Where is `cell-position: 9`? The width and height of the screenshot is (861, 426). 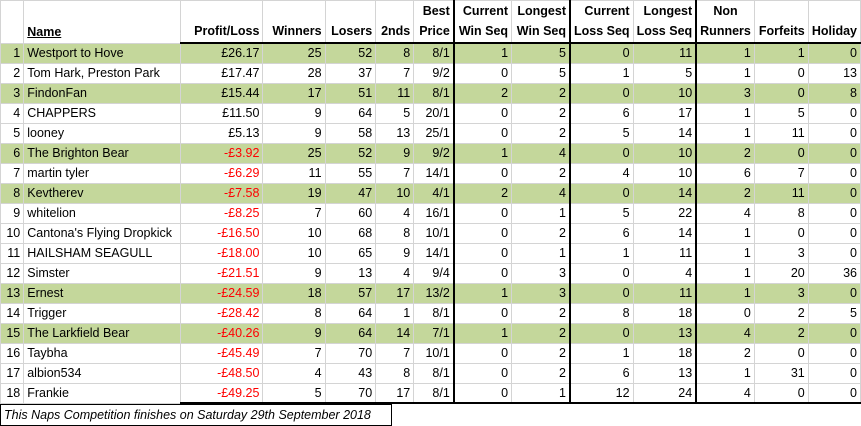 cell-position: 9 is located at coordinates (12, 213).